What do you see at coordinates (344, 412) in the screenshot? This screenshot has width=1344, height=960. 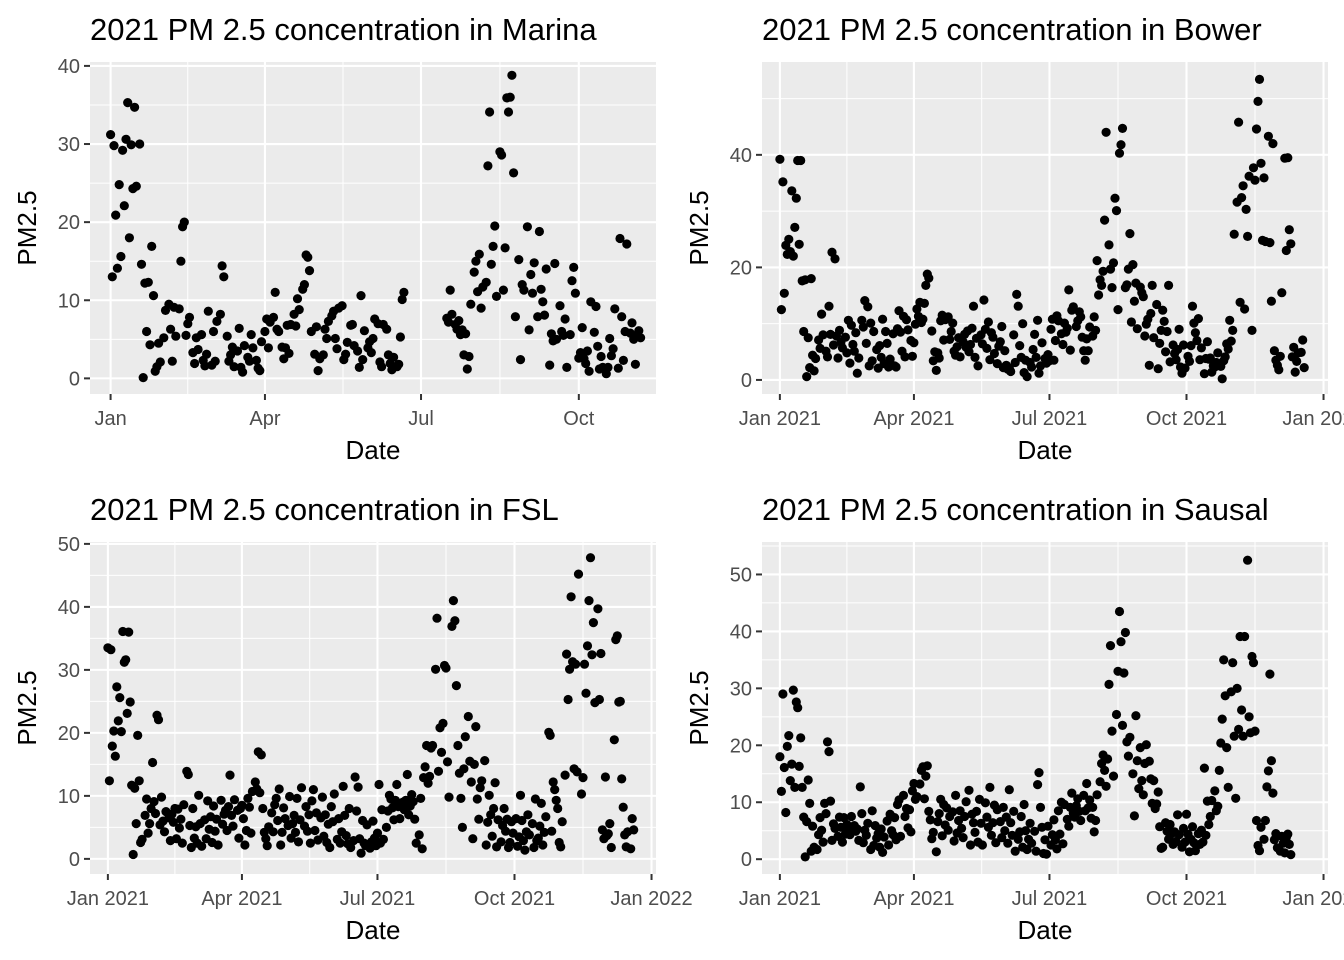 I see `x-axis: Jan Apr Jul Oct` at bounding box center [344, 412].